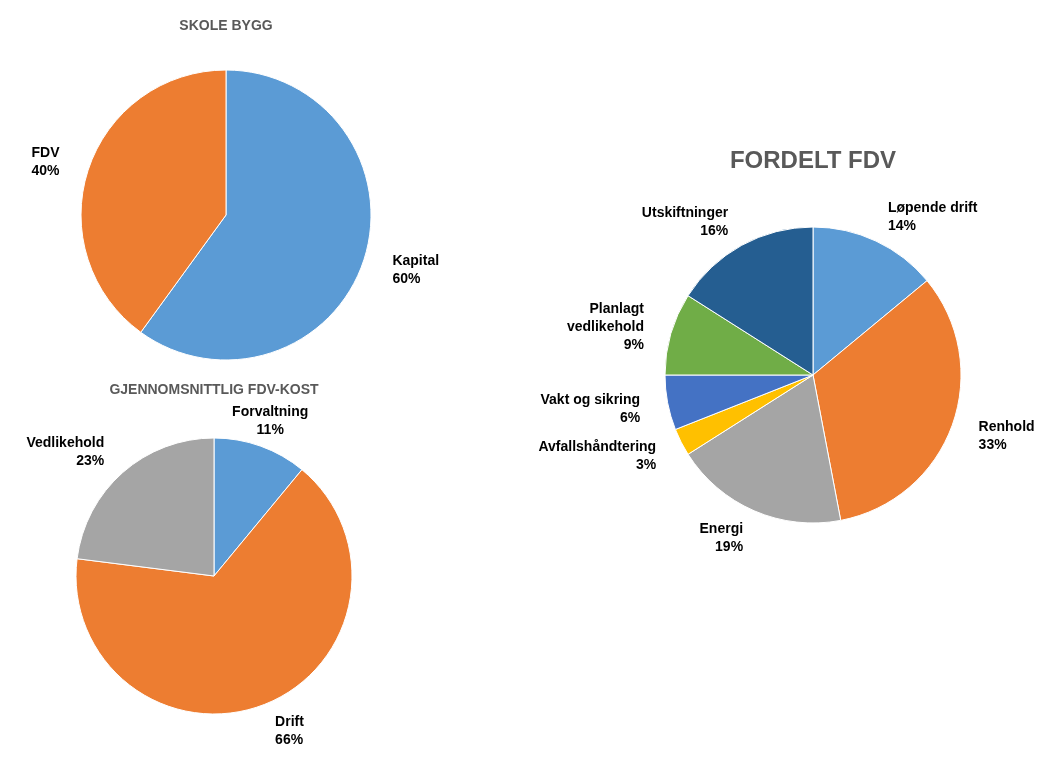 The width and height of the screenshot is (1051, 760). I want to click on slice-label: Energi, so click(721, 527).